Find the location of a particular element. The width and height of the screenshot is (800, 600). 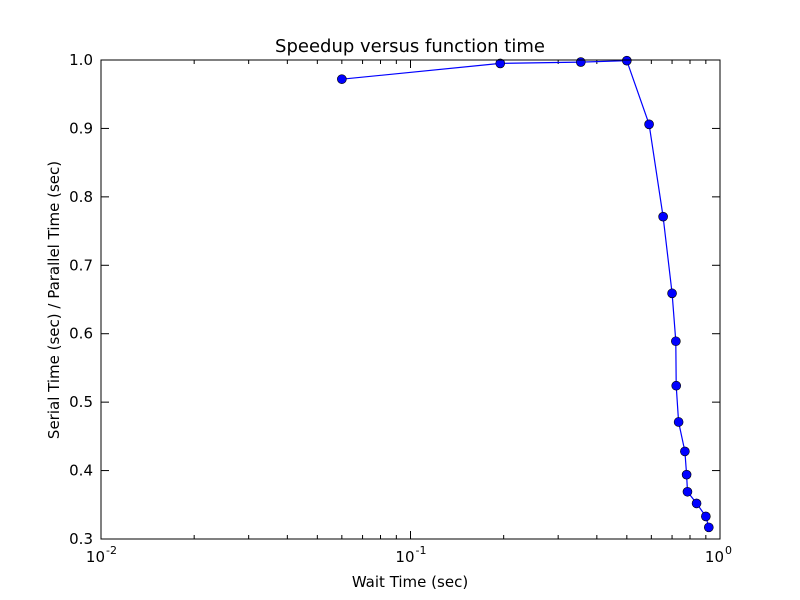

y-tick-label: 0.7 is located at coordinates (81, 265).